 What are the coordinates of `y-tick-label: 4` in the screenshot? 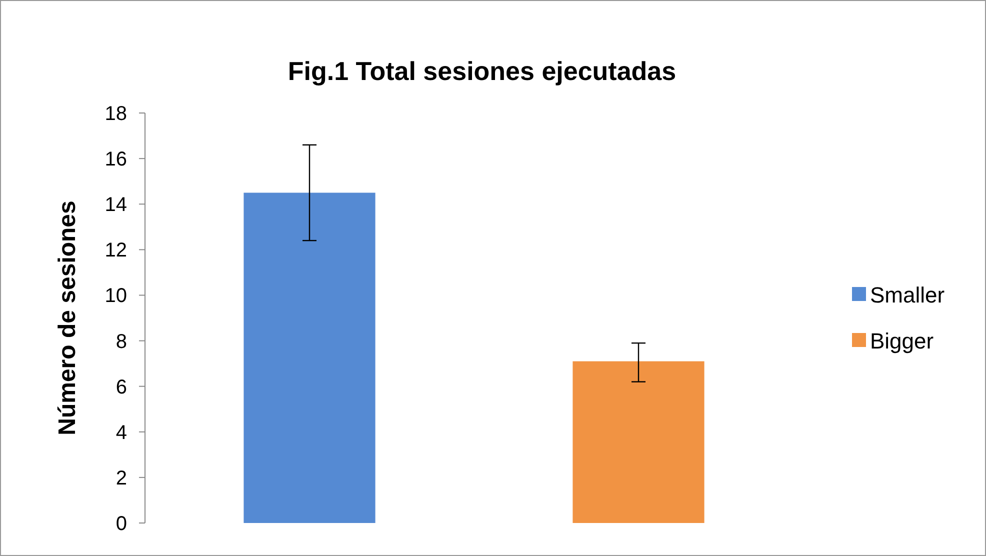 It's located at (121, 433).